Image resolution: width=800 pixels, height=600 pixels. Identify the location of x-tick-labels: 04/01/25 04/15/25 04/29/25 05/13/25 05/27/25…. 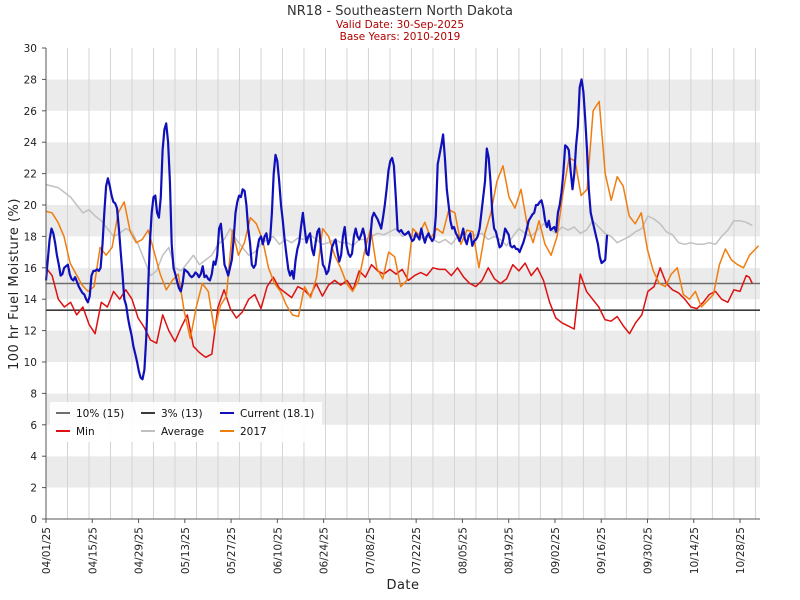
(394, 546).